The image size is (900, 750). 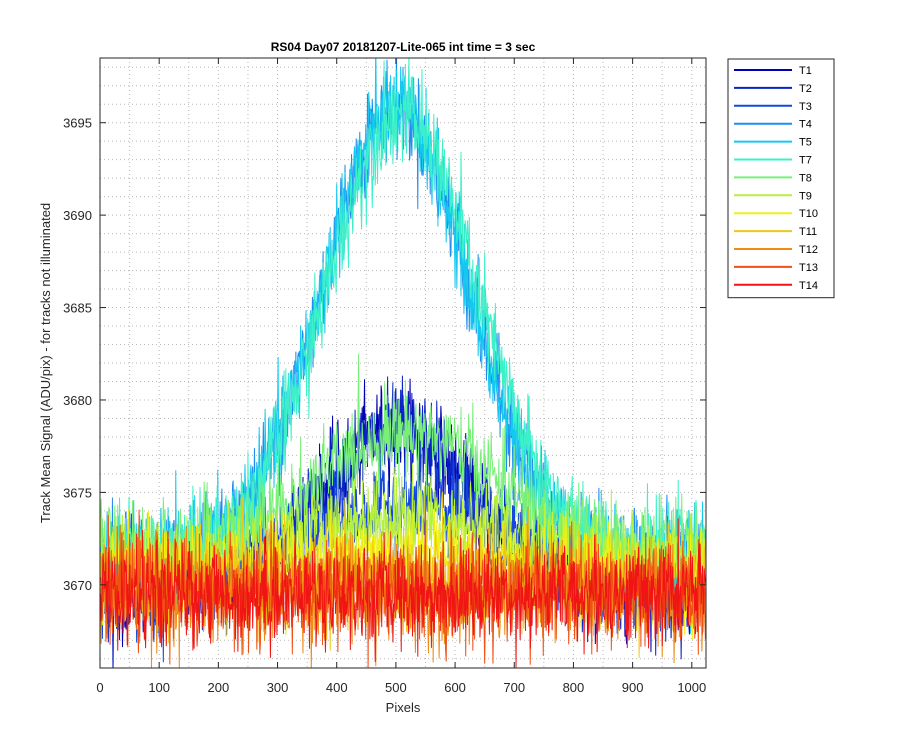 I want to click on legend-label: T5, so click(x=805, y=143).